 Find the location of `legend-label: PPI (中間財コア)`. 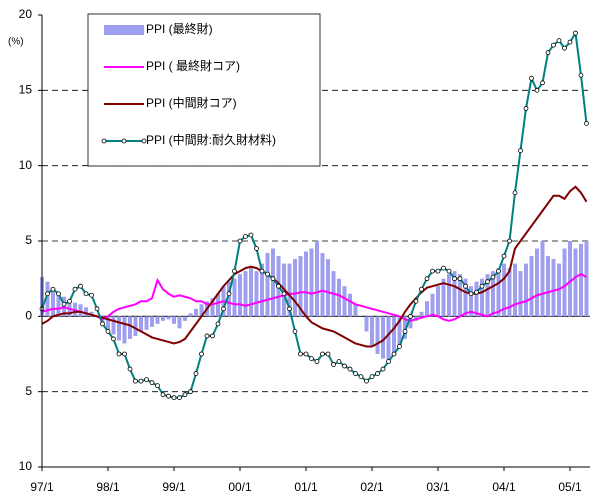

legend-label: PPI (中間財コア) is located at coordinates (191, 102).